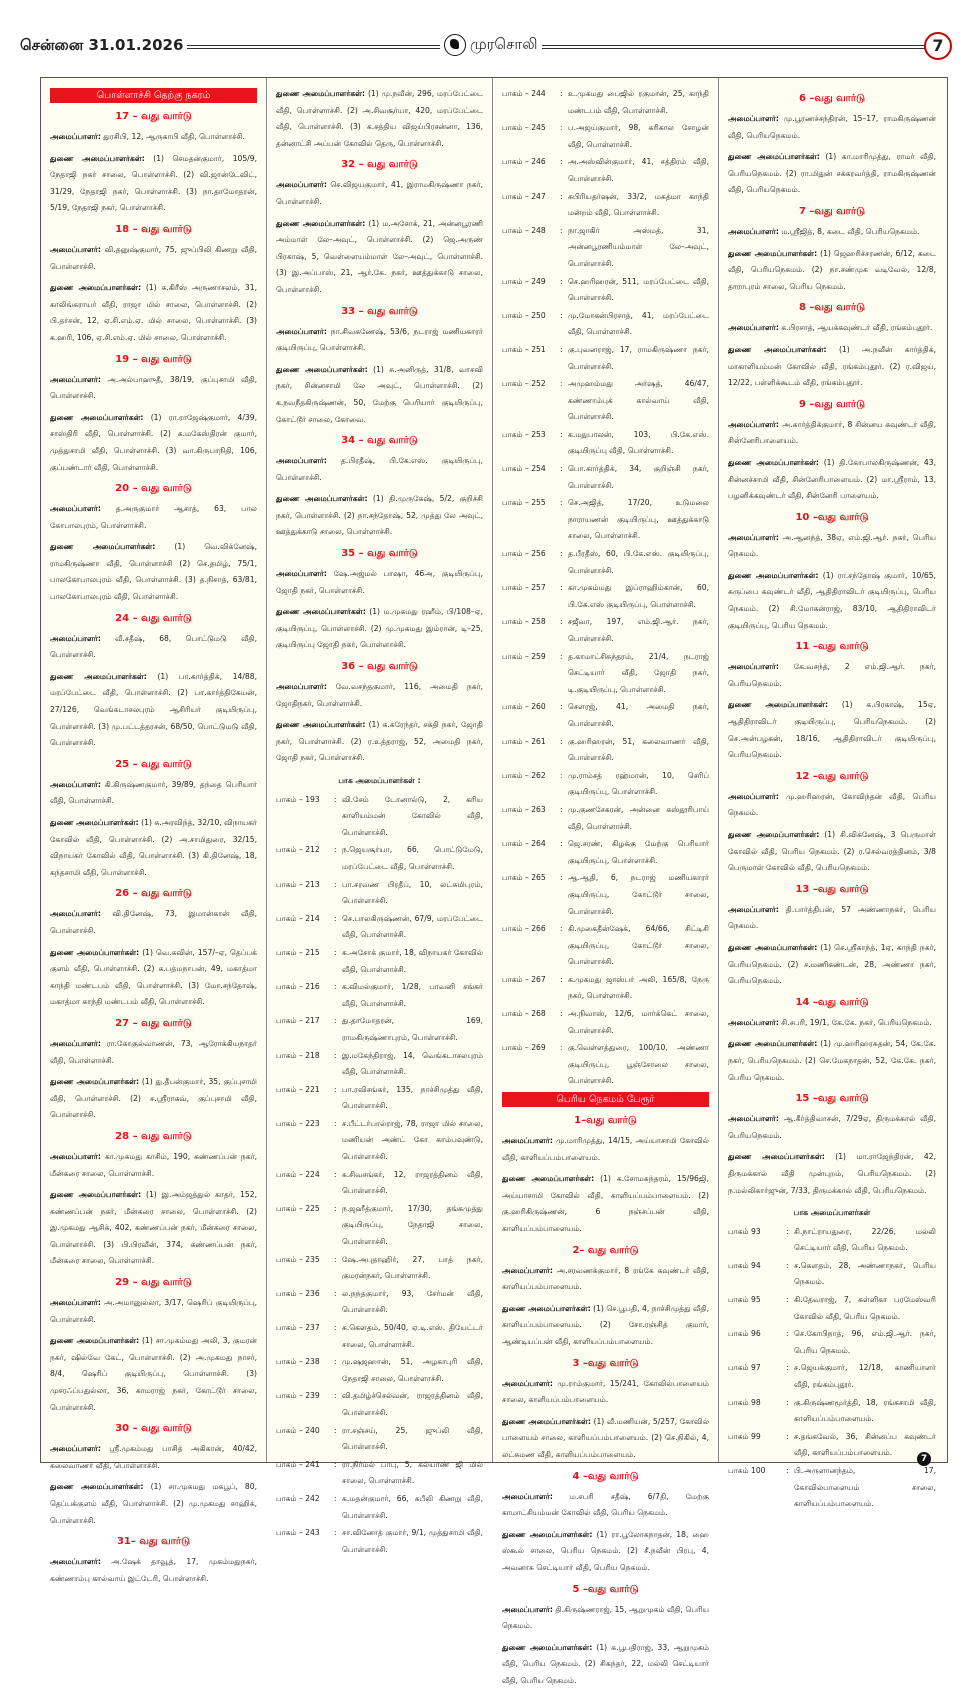  I want to click on booth-number: பாகம் – 260, so click(524, 707).